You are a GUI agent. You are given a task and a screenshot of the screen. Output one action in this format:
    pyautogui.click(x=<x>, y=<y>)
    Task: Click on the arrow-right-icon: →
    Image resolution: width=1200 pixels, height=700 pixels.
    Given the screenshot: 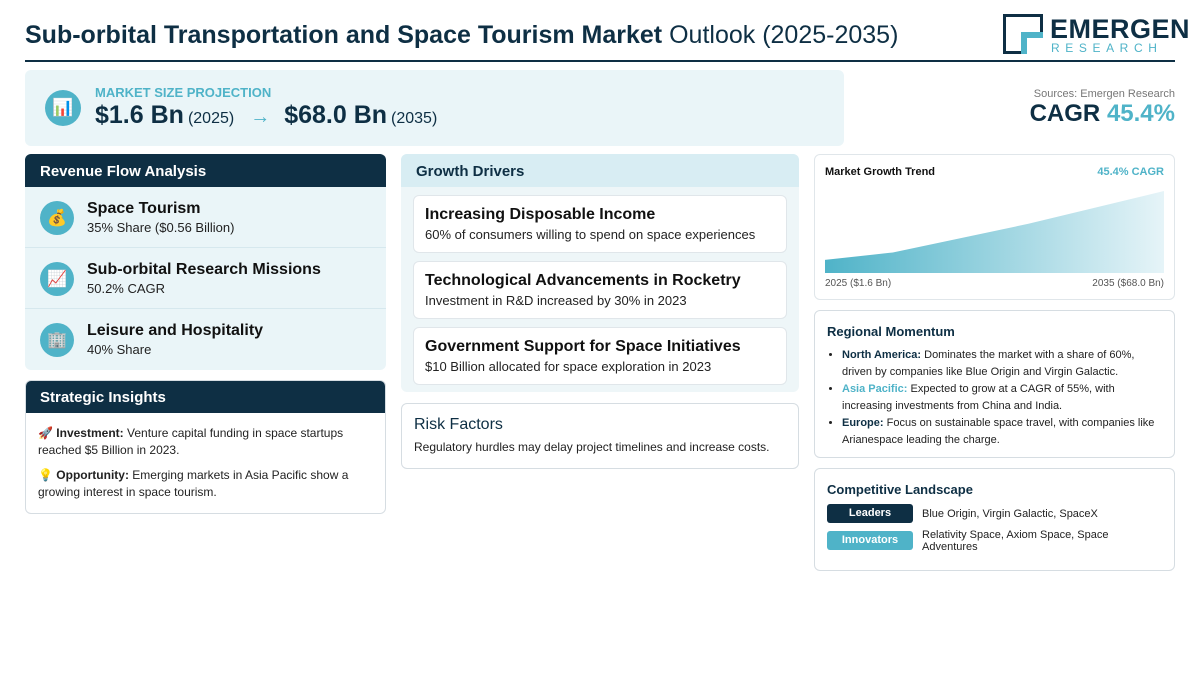 What is the action you would take?
    pyautogui.click(x=260, y=117)
    